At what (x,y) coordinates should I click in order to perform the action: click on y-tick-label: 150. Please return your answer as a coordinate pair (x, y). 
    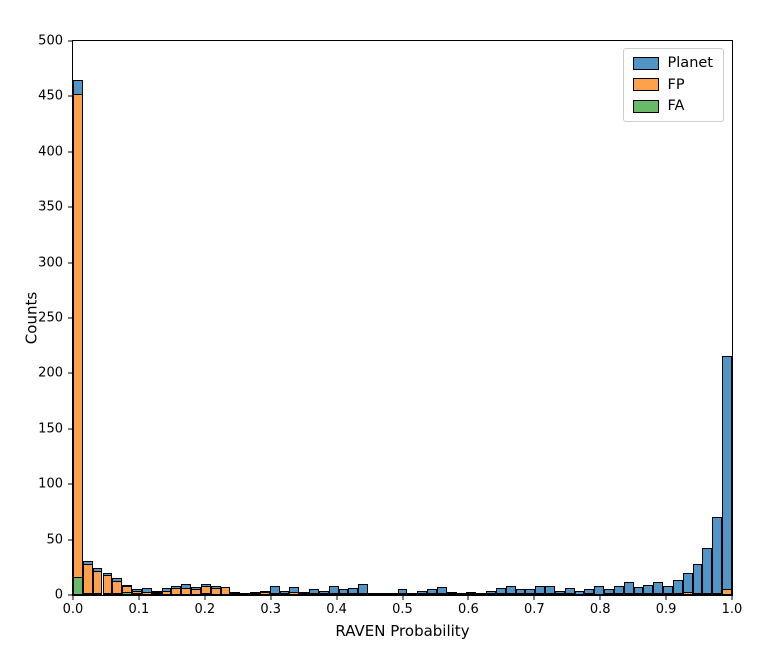
    Looking at the image, I should click on (50, 429).